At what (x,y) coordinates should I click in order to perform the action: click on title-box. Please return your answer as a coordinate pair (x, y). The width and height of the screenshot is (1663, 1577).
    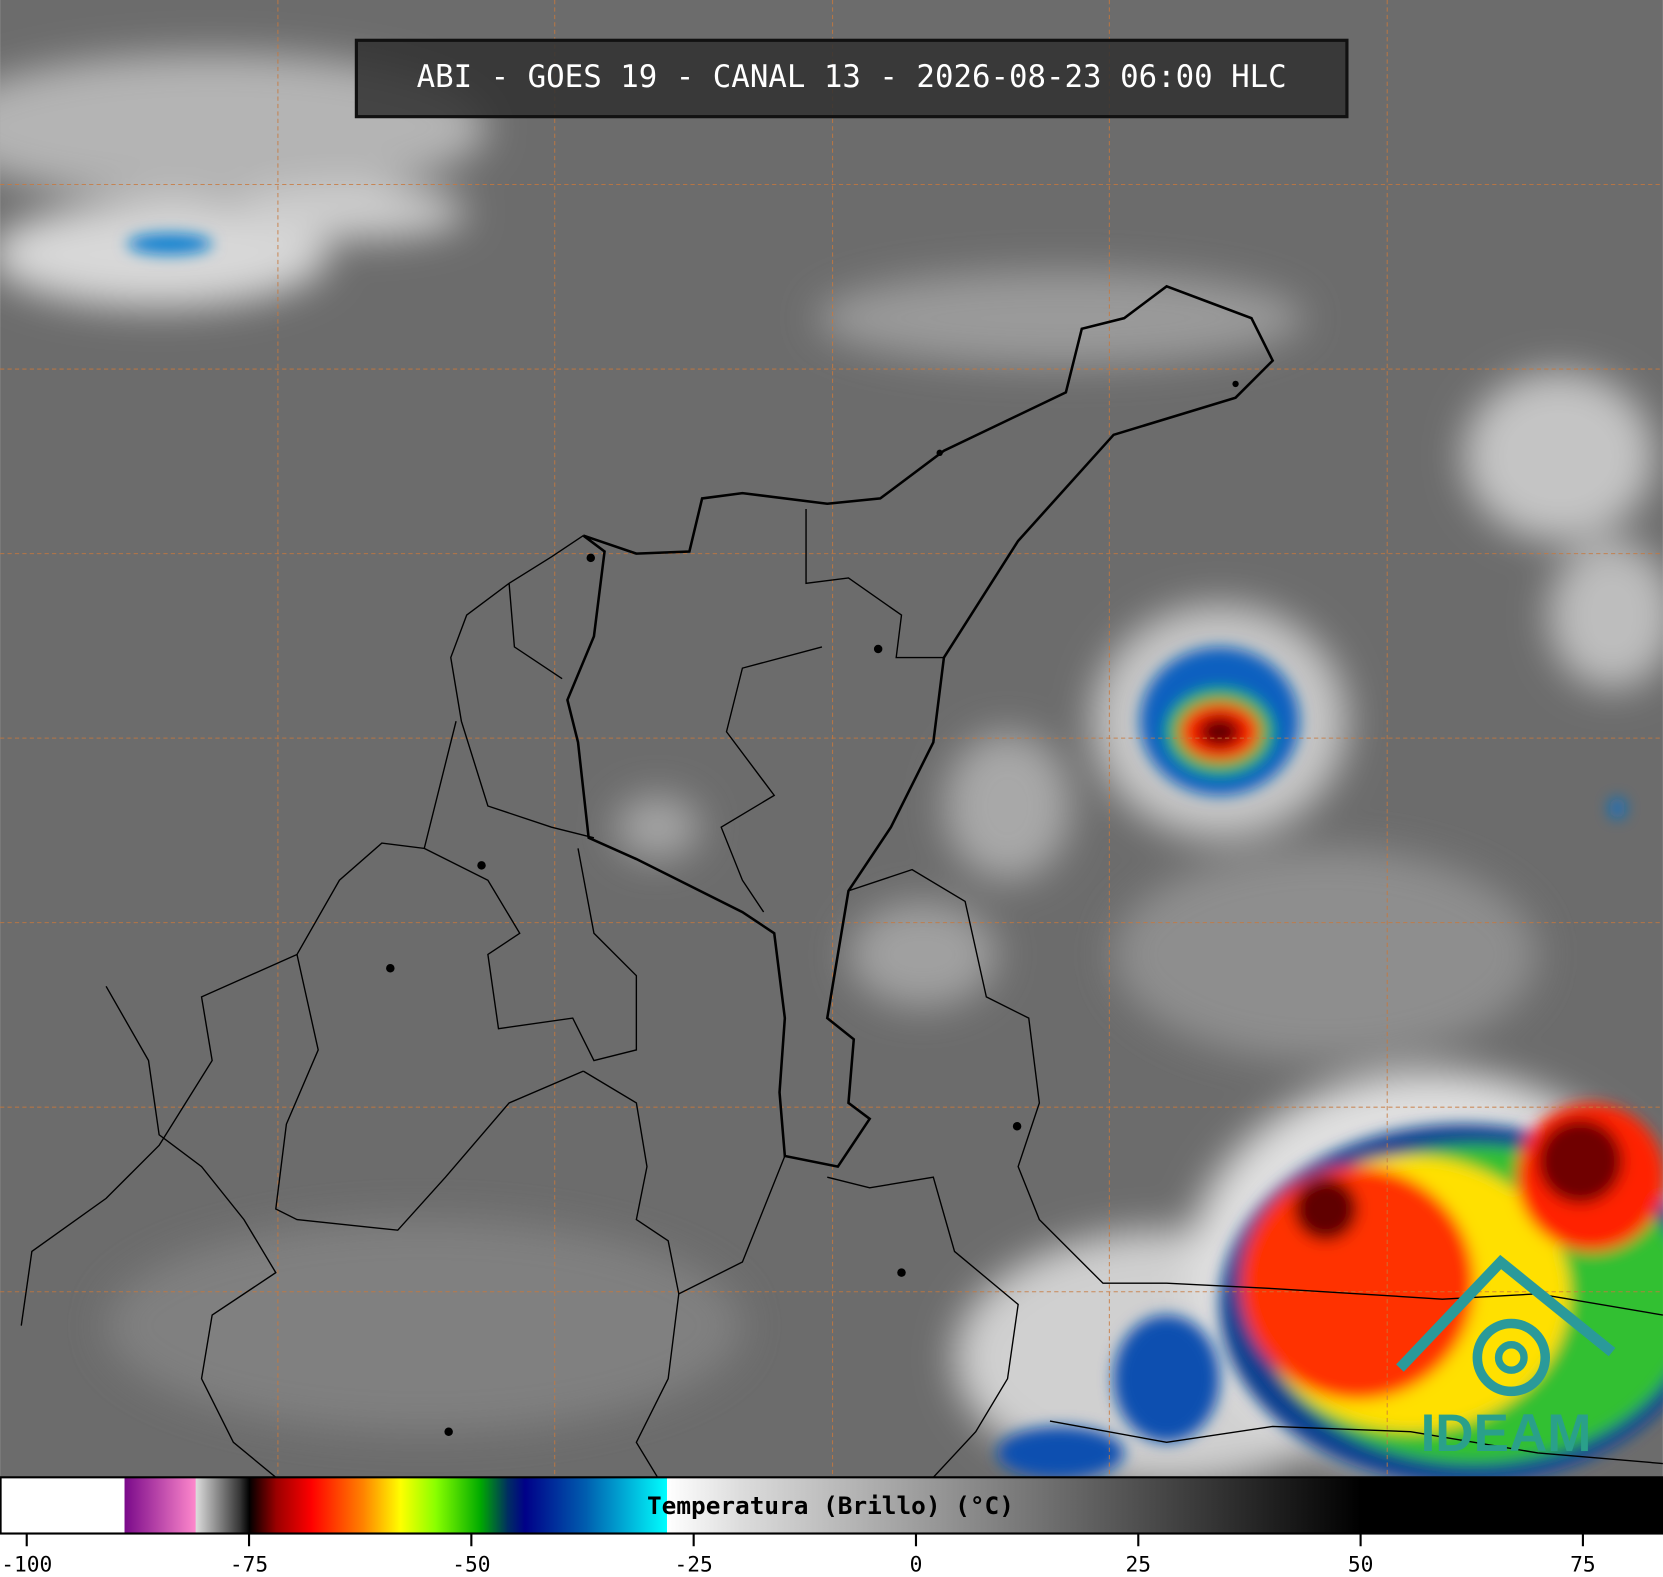
    Looking at the image, I should click on (851, 78).